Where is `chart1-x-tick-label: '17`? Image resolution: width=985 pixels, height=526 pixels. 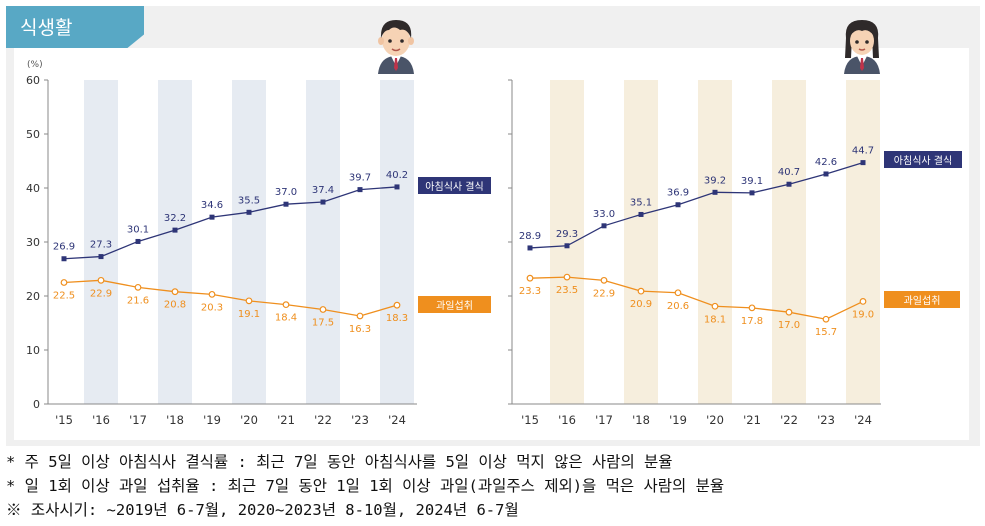
chart1-x-tick-label: '17 is located at coordinates (604, 420).